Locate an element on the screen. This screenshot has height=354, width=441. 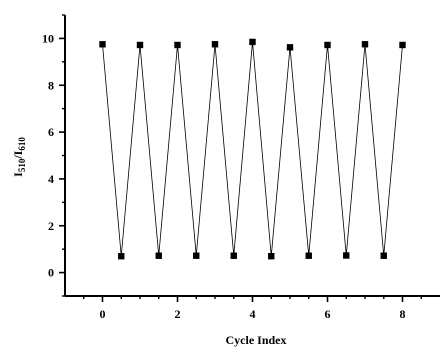
y-tick-label: 6 is located at coordinates (51, 132).